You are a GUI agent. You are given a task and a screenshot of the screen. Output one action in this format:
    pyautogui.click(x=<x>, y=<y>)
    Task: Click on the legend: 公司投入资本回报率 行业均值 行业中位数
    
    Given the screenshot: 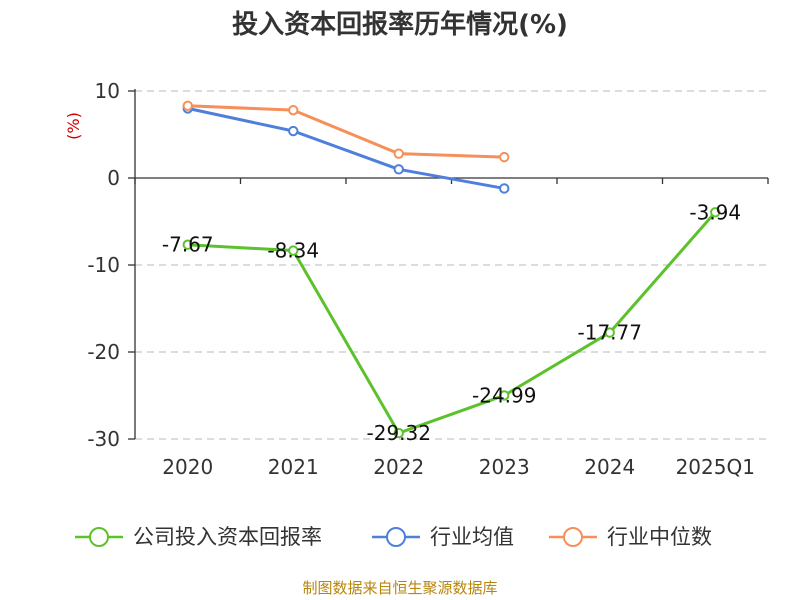 What is the action you would take?
    pyautogui.click(x=393, y=537)
    